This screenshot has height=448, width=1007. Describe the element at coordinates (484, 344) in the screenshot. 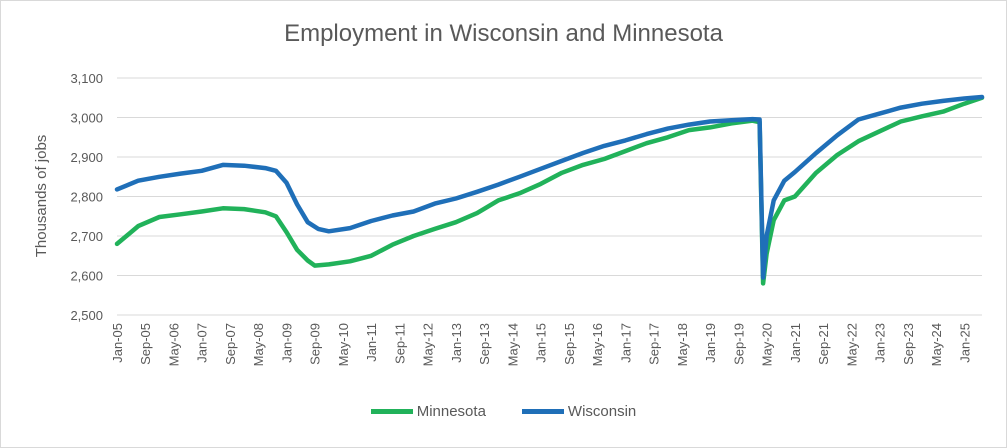

I see `x-tick-label: Sep-13` at that location.